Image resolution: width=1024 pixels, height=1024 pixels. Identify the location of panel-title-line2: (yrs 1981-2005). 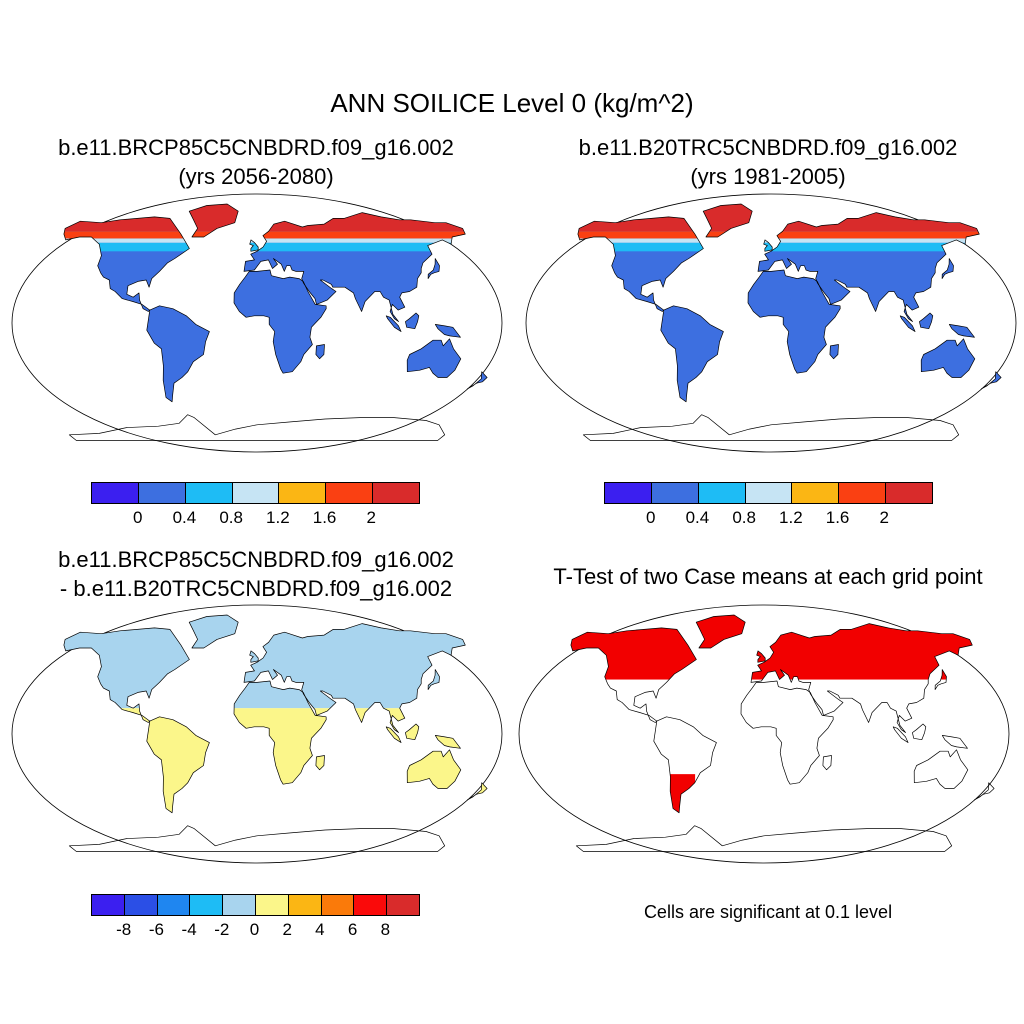
(768, 176).